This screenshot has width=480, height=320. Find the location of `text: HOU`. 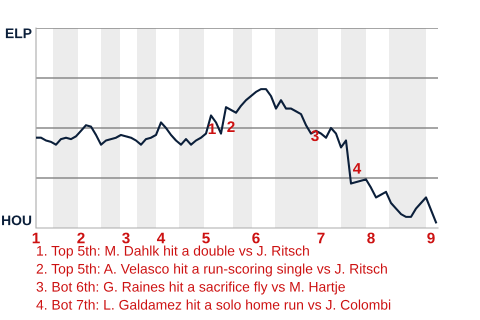

text: HOU is located at coordinates (17, 220).